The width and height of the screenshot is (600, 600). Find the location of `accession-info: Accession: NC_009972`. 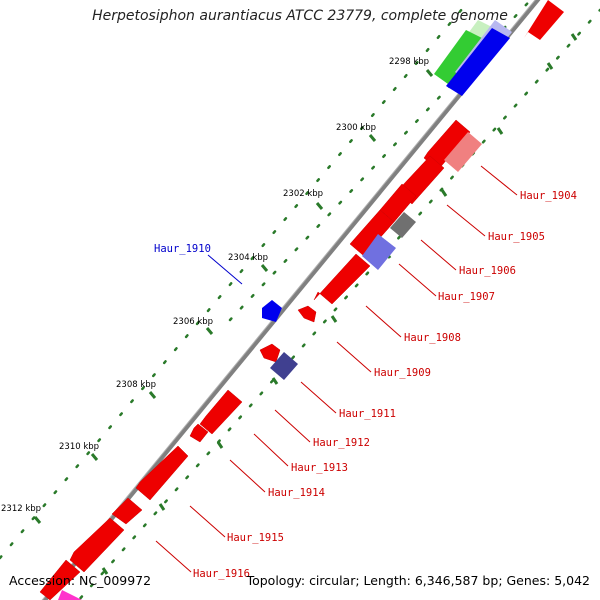

accession-info: Accession: NC_009972 is located at coordinates (80, 580).